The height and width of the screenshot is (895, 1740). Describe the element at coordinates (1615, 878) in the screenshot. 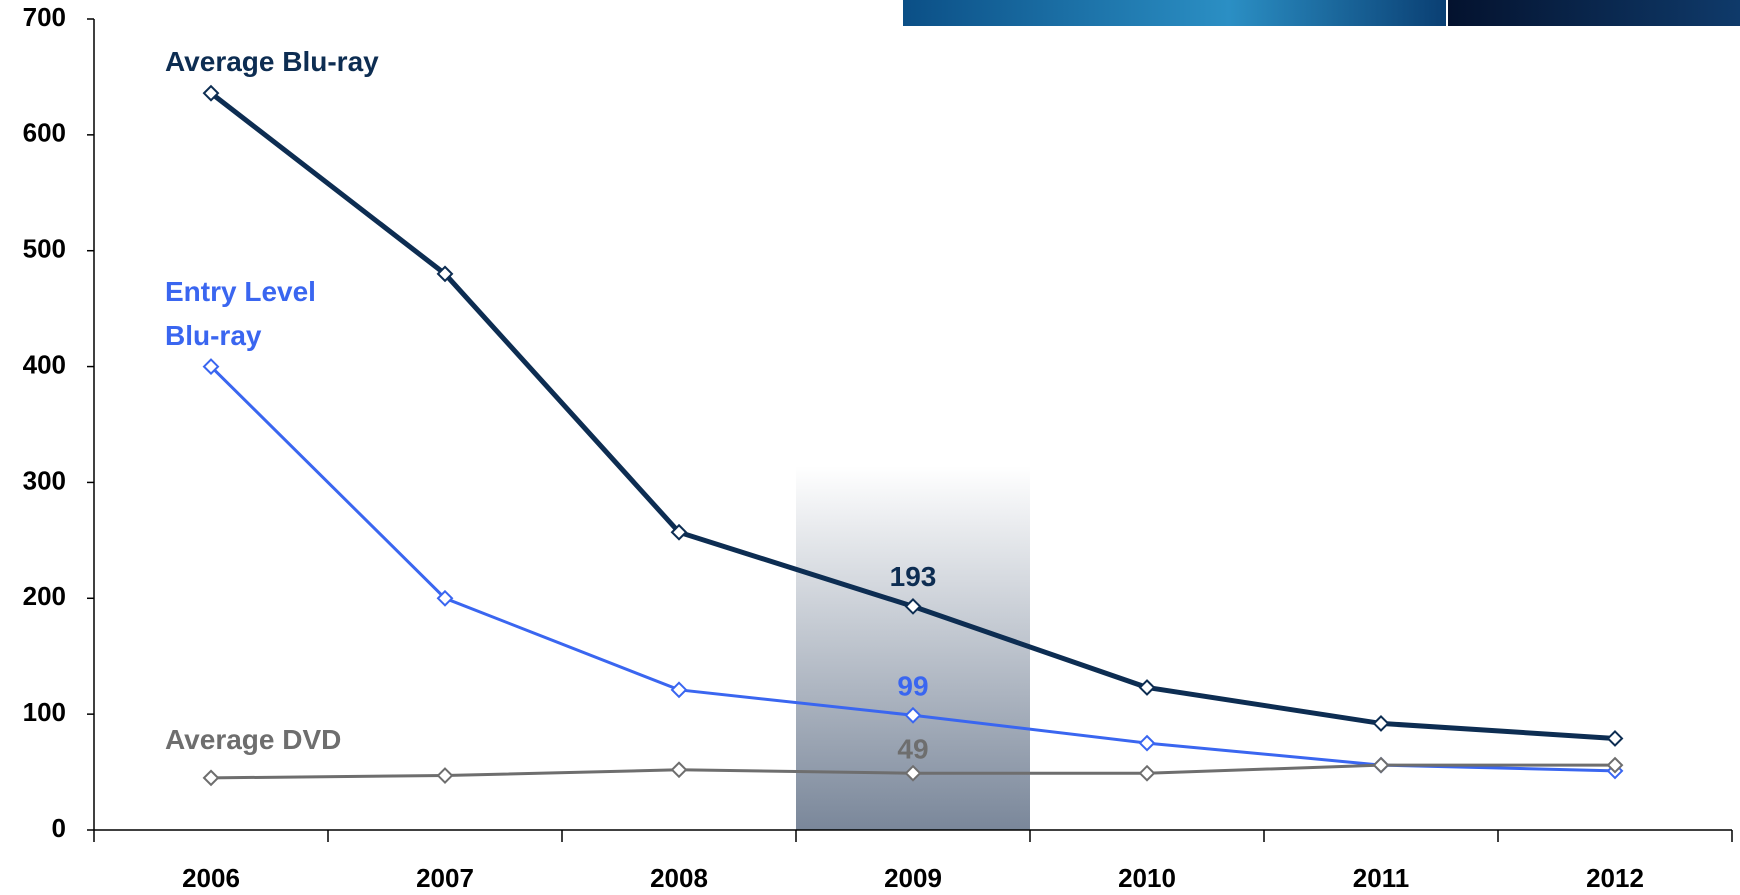

I see `x-tick-label: 2012` at that location.